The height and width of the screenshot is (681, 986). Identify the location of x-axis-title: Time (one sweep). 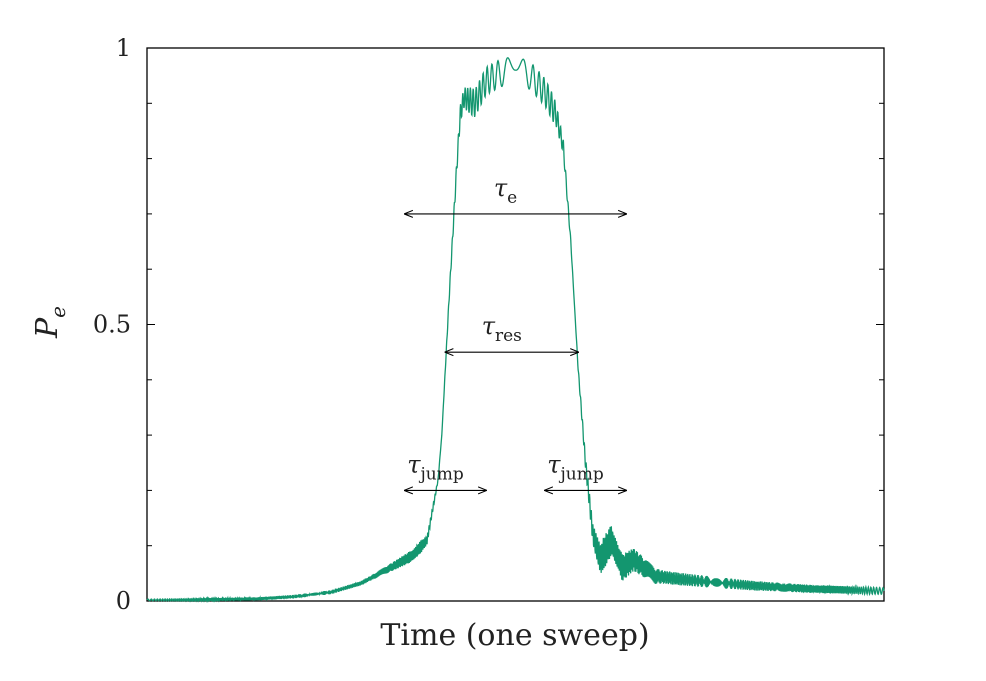
(514, 635).